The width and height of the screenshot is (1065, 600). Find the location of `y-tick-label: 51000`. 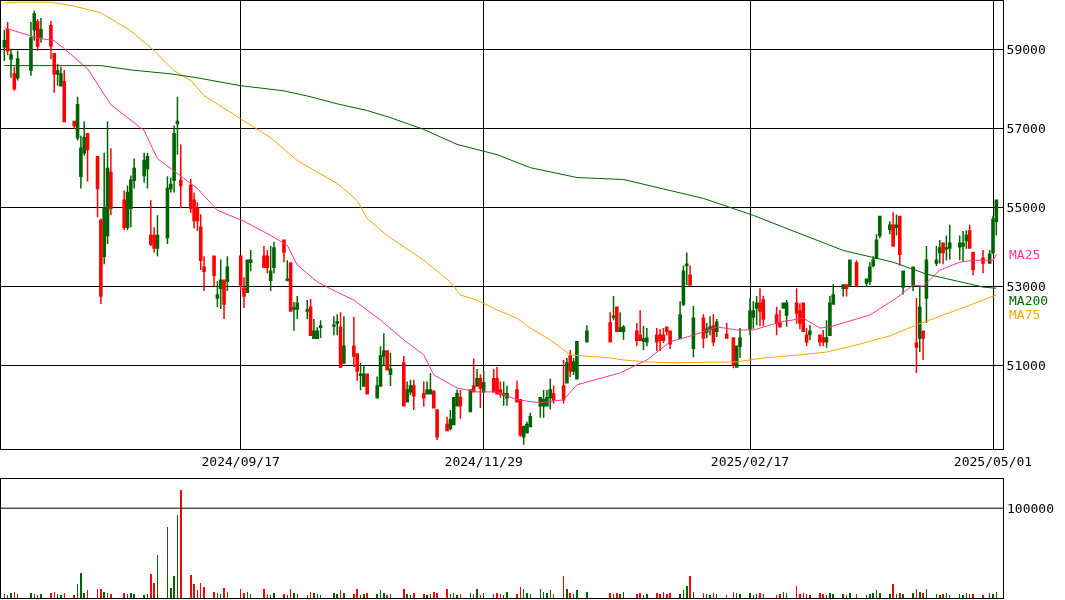

y-tick-label: 51000 is located at coordinates (1026, 365).